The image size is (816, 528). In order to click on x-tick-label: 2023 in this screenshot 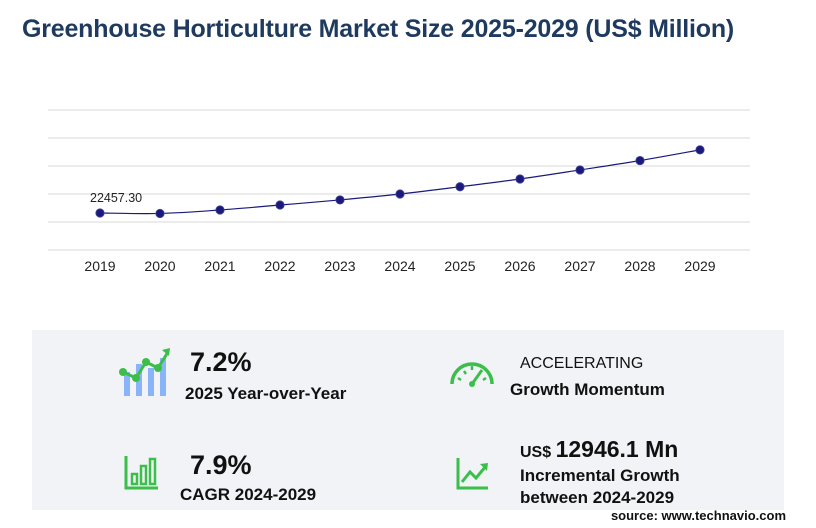, I will do `click(339, 266)`.